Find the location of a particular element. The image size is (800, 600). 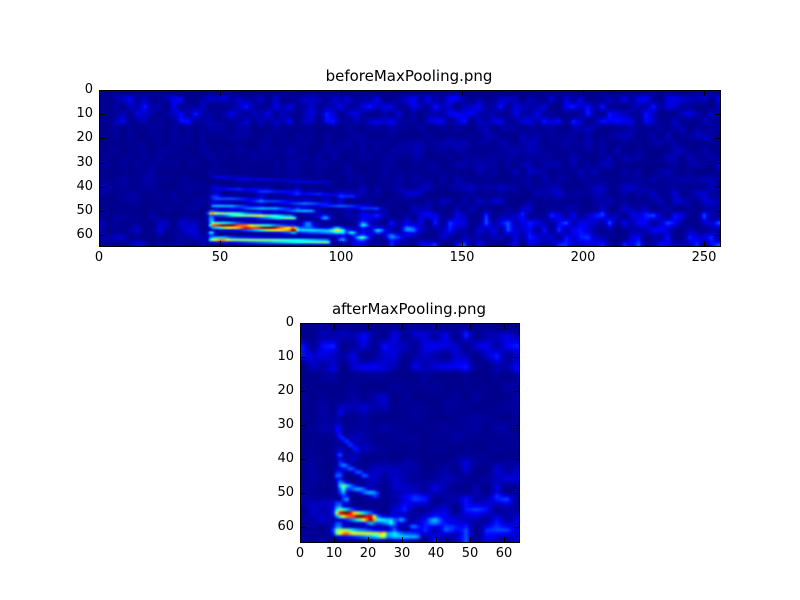

x-tick-label: 60 is located at coordinates (504, 553).